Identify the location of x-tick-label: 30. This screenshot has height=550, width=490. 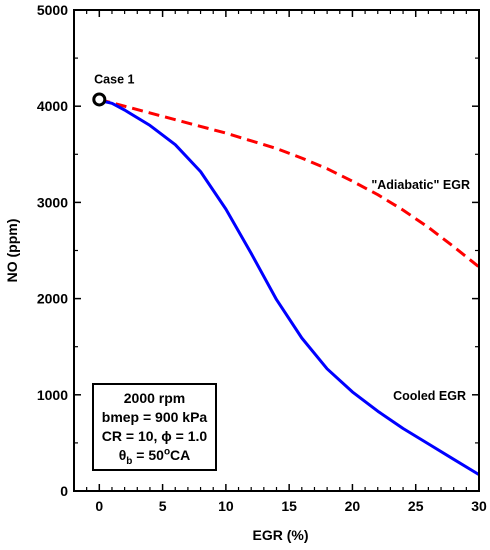
(479, 506).